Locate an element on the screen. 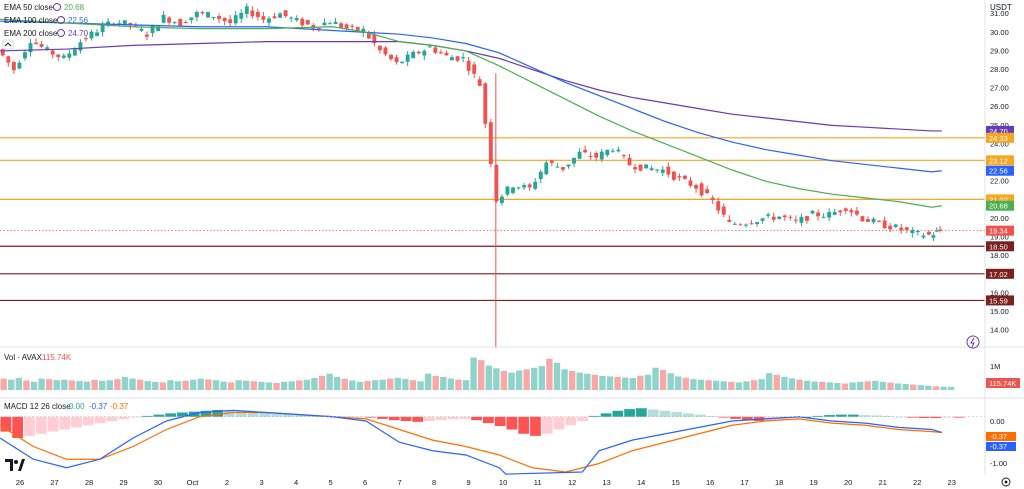  time-tick: 18 is located at coordinates (779, 482).